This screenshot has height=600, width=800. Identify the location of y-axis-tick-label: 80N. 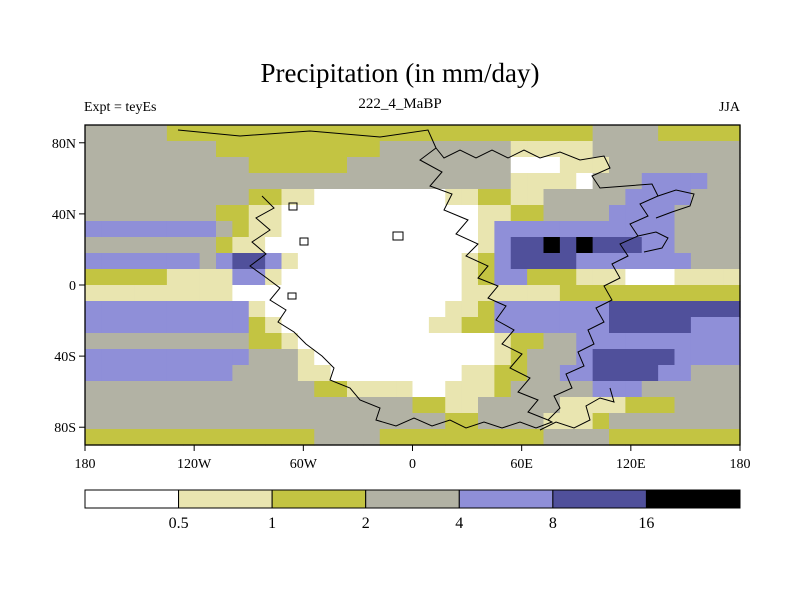
(64, 144).